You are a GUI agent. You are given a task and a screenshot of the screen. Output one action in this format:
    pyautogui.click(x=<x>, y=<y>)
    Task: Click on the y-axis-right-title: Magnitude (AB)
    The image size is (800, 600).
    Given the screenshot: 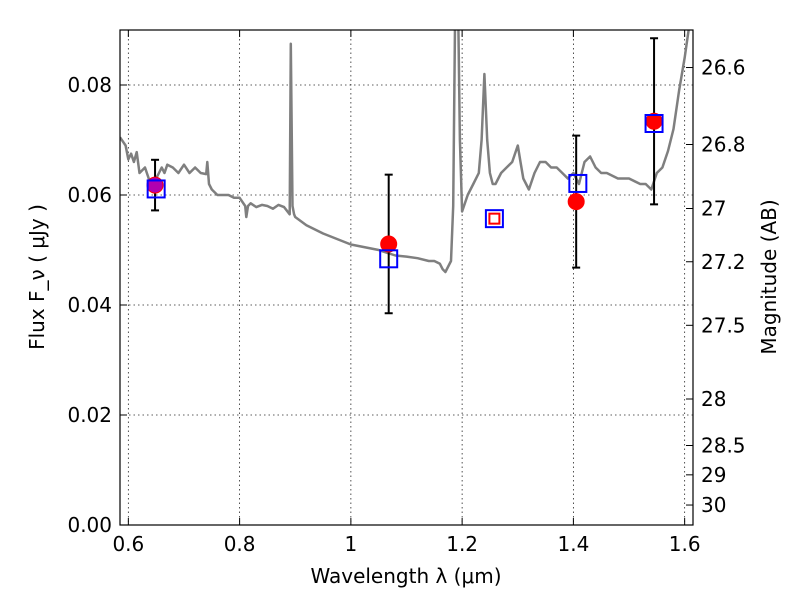 What is the action you would take?
    pyautogui.click(x=769, y=276)
    